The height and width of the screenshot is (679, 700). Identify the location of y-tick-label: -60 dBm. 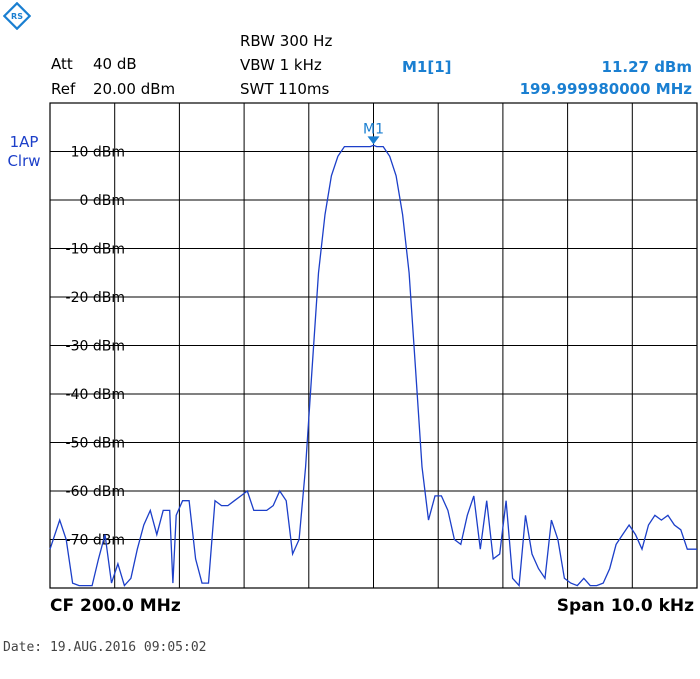
(95, 492).